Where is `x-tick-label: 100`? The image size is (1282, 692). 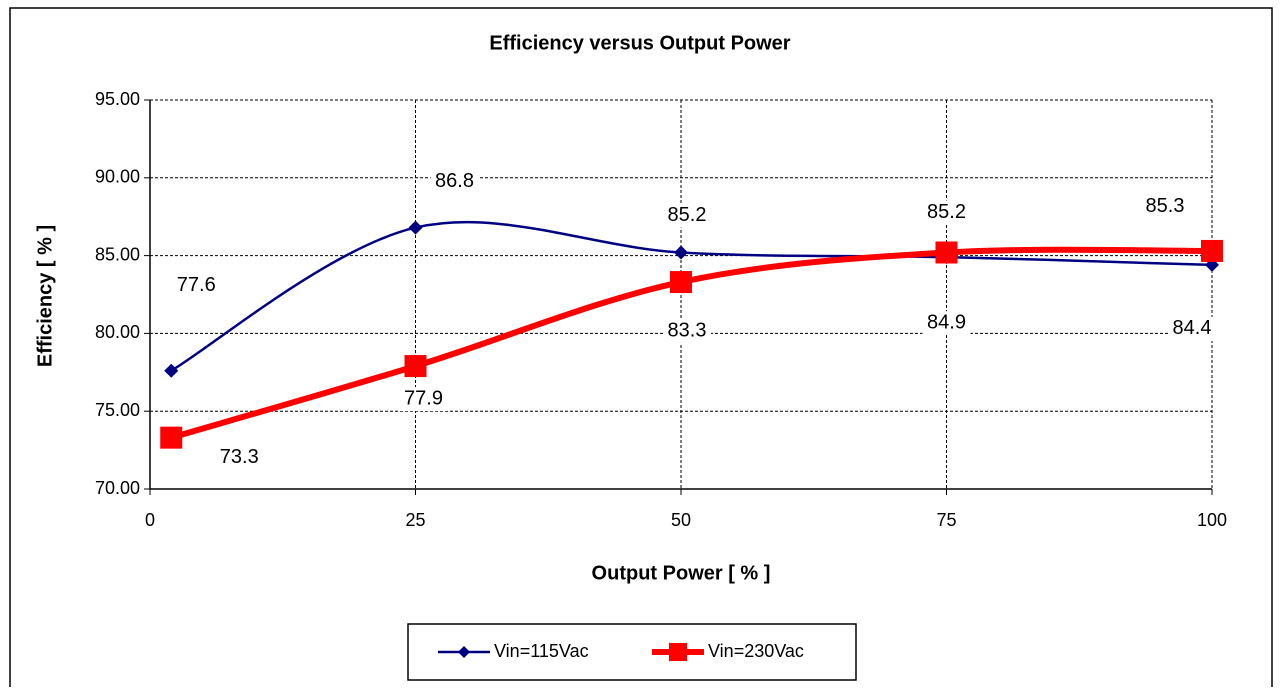 x-tick-label: 100 is located at coordinates (1212, 520).